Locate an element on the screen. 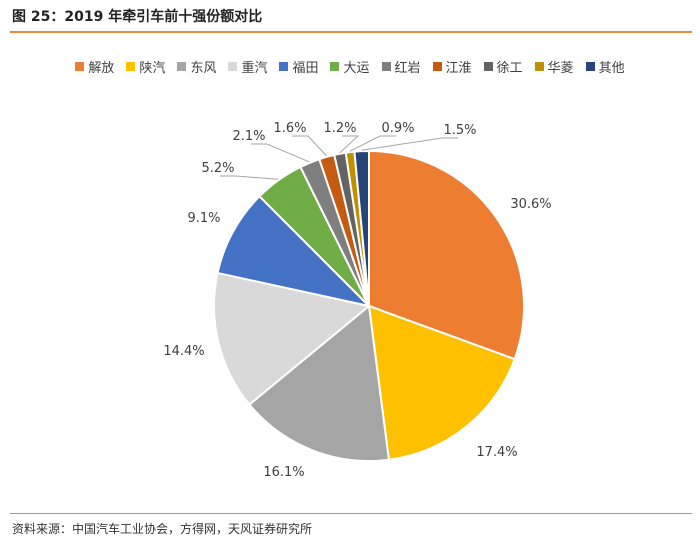  data-label: 16.1% is located at coordinates (283, 472).